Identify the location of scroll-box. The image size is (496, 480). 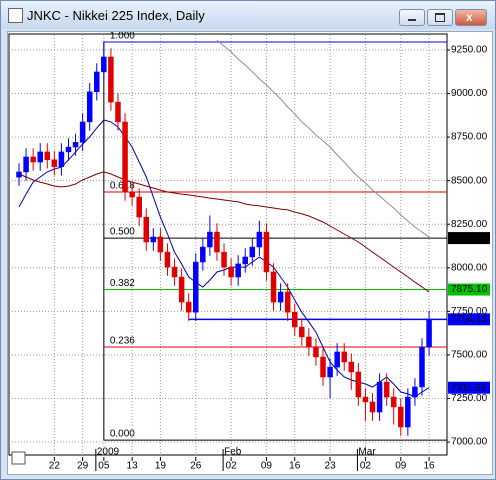
(18, 458).